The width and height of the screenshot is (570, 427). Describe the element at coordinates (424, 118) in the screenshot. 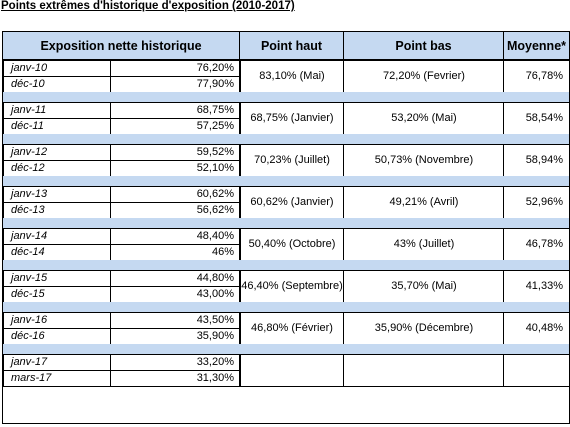

I see `point-bas-value: 53,20% (Mai)` at that location.